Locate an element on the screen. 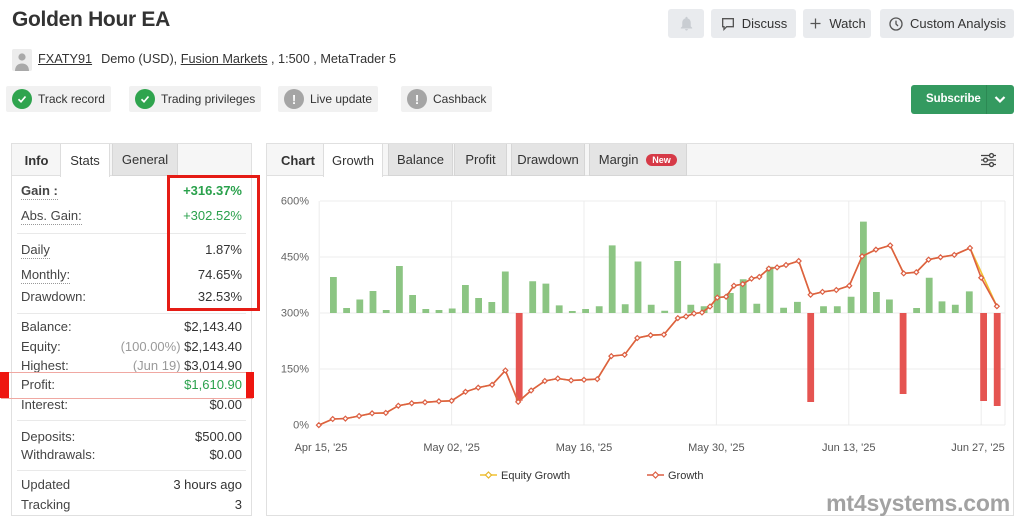 The image size is (1024, 526). svg-text: May 02, '25 is located at coordinates (451, 448).